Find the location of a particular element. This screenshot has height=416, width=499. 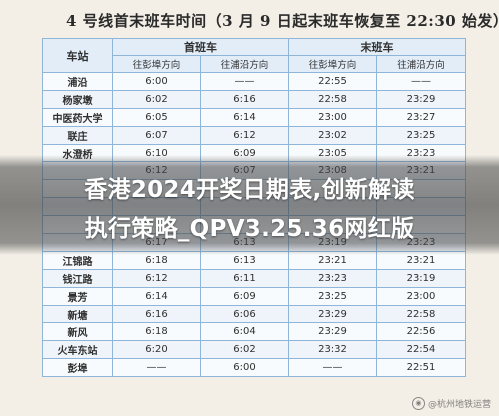

station-cell: 新风 is located at coordinates (77, 332).